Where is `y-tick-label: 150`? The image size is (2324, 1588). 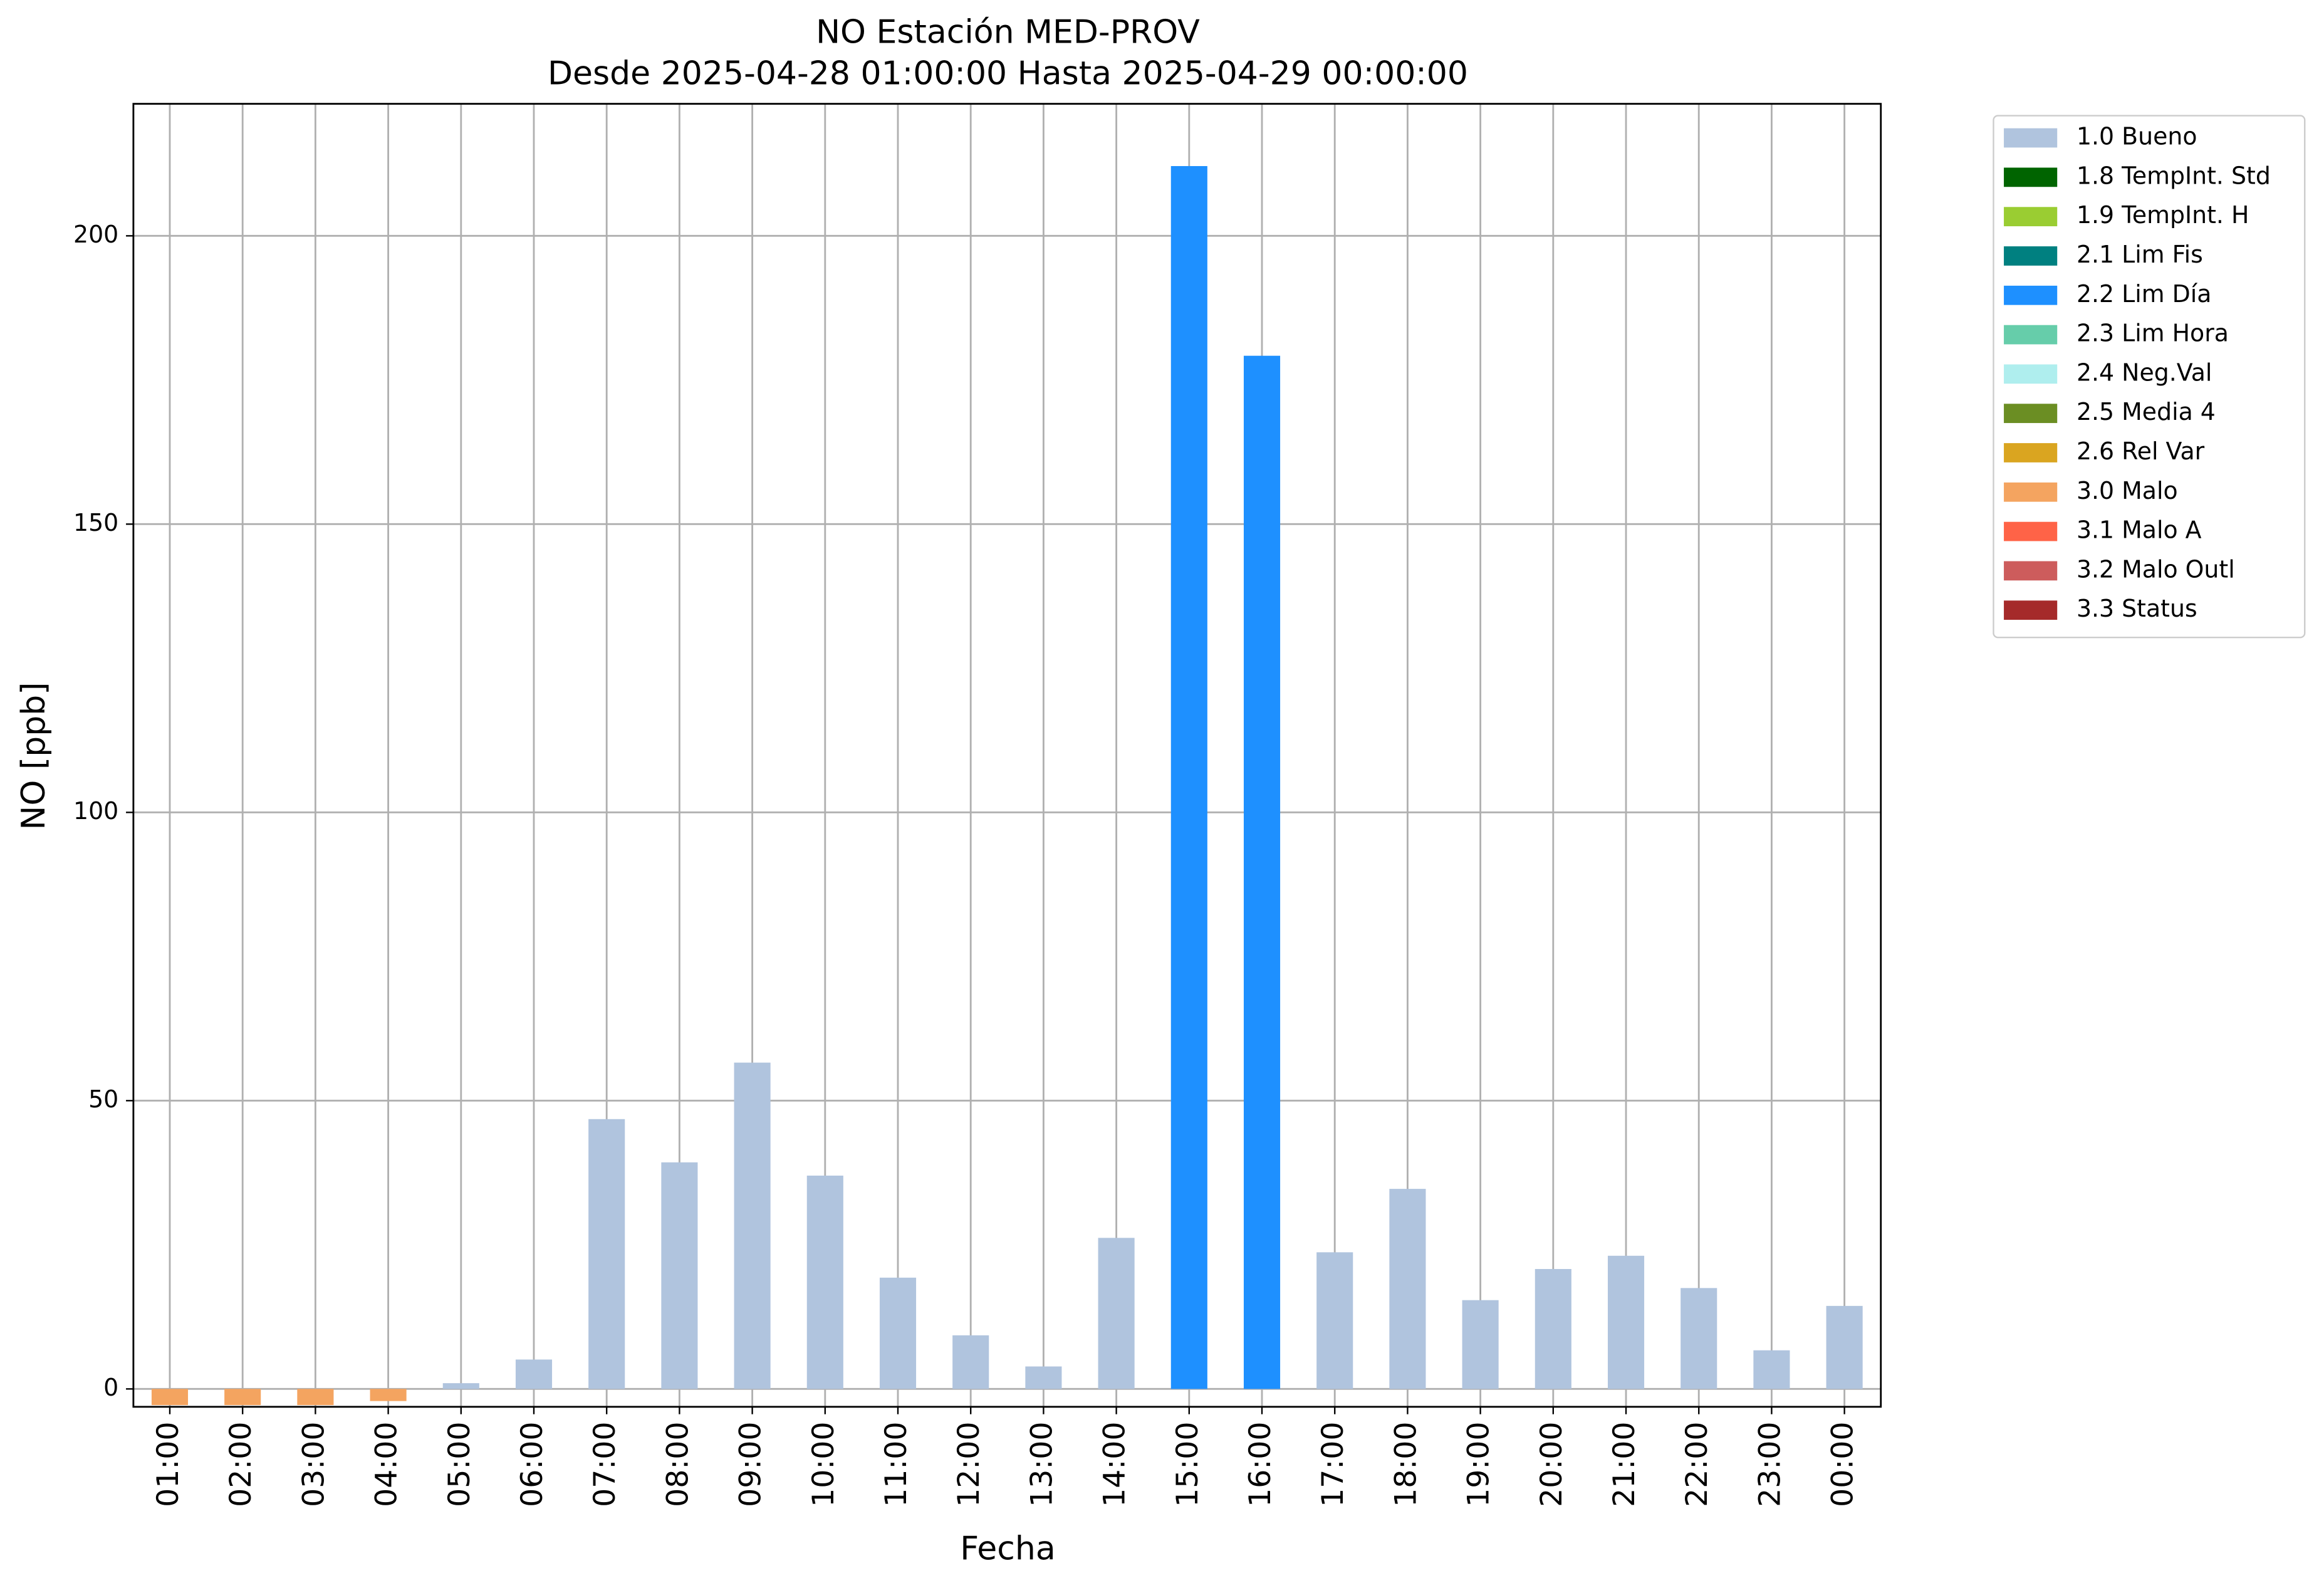
y-tick-label: 150 is located at coordinates (95, 523).